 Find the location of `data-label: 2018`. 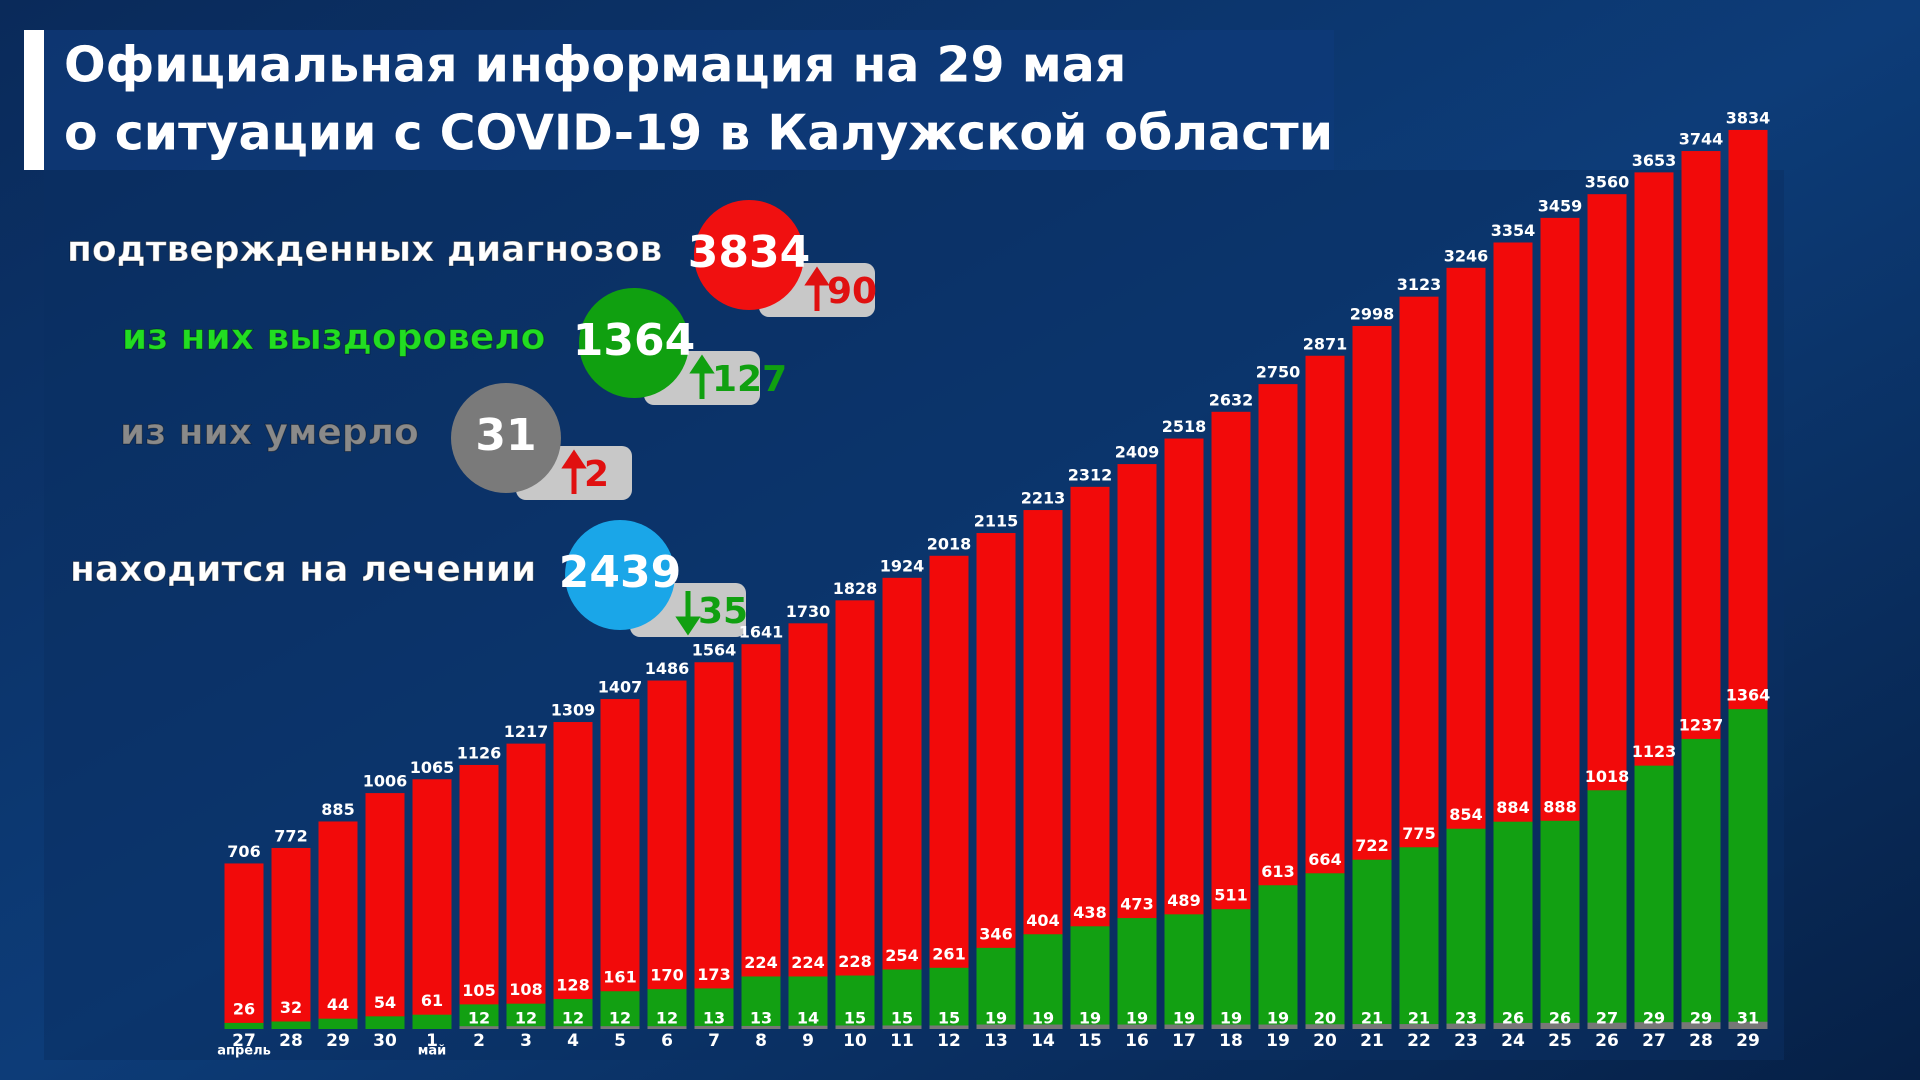

data-label: 2018 is located at coordinates (949, 543).